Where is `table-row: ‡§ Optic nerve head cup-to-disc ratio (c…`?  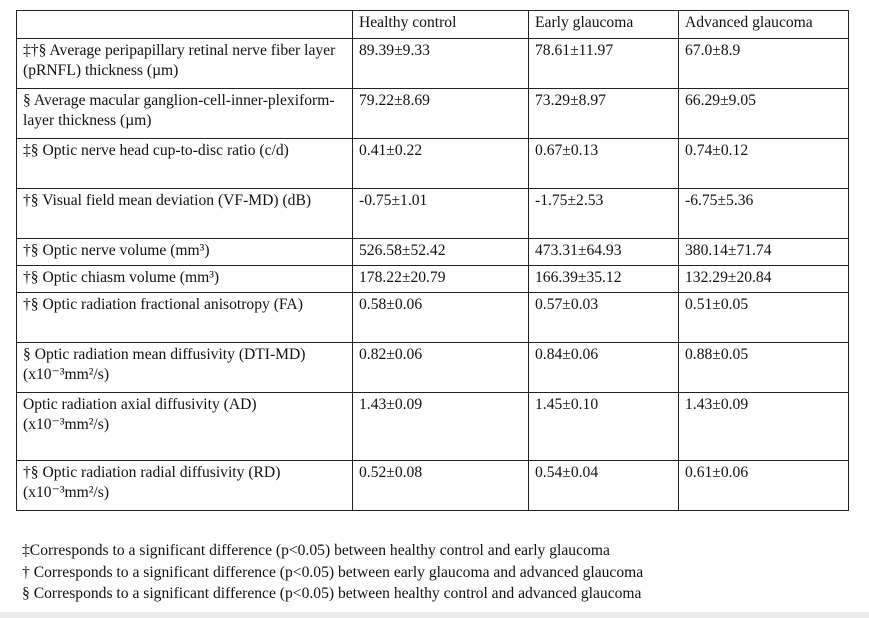
table-row: ‡§ Optic nerve head cup-to-disc ratio (c… is located at coordinates (432, 163).